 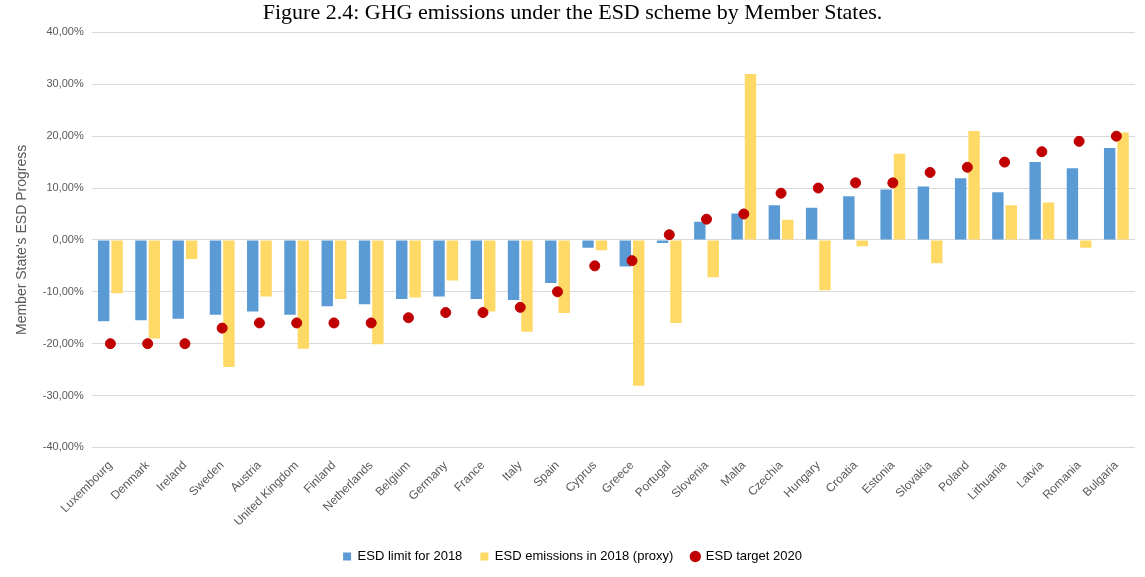 I want to click on y-tick-label: 30,00%, so click(x=65, y=83).